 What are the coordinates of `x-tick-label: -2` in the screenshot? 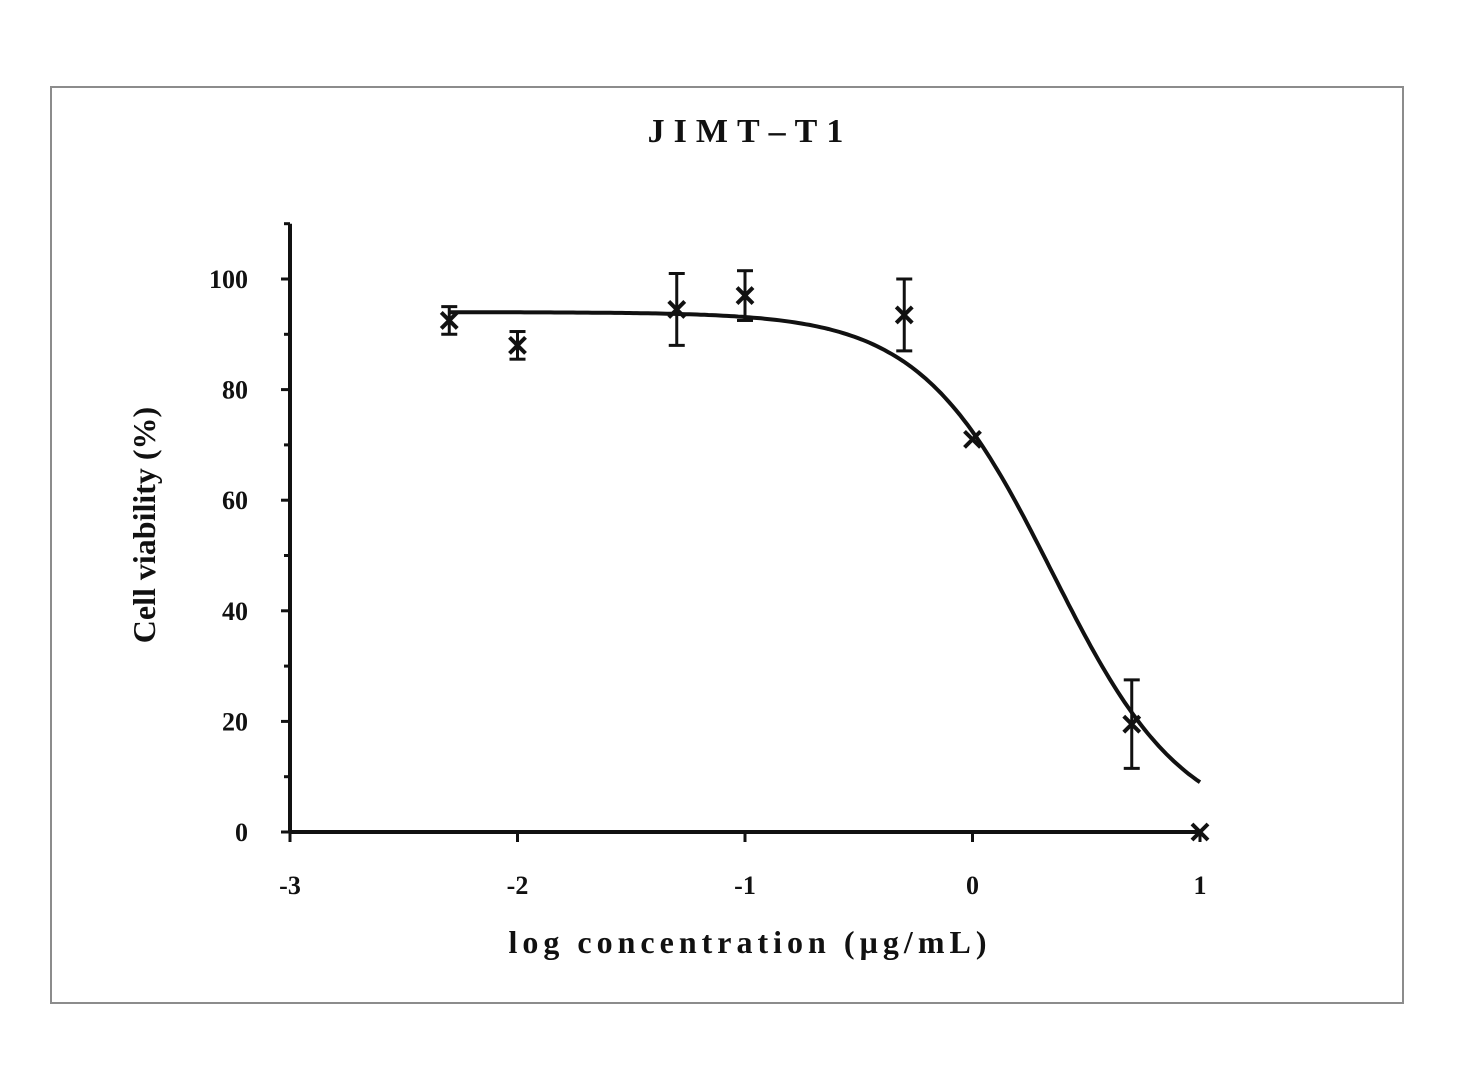 It's located at (518, 885).